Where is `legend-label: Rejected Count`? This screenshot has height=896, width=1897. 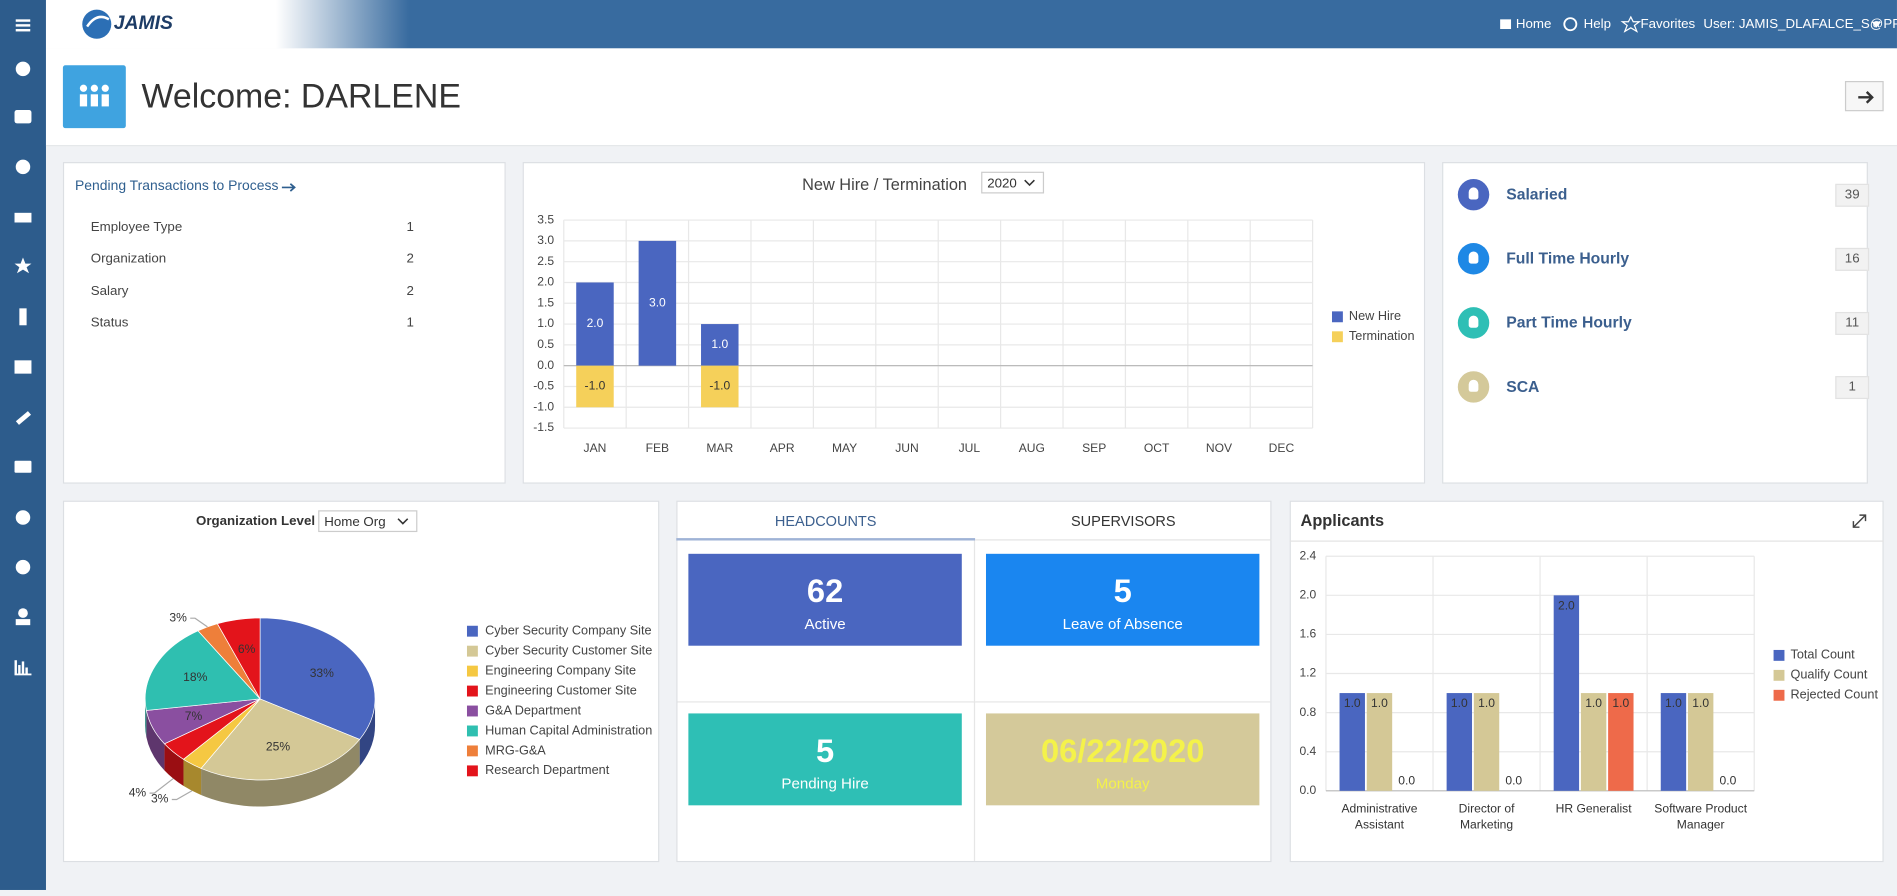 legend-label: Rejected Count is located at coordinates (1835, 695).